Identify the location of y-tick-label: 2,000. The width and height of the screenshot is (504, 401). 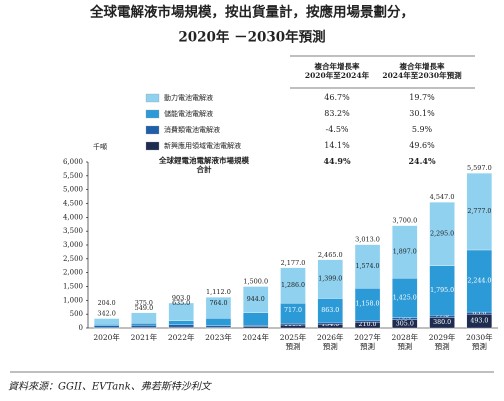
(73, 273).